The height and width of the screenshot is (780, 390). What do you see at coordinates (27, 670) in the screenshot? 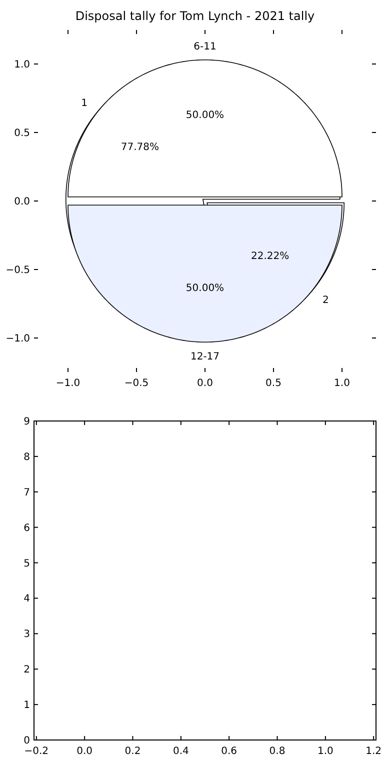
I see `y-tick-label: 2` at bounding box center [27, 670].